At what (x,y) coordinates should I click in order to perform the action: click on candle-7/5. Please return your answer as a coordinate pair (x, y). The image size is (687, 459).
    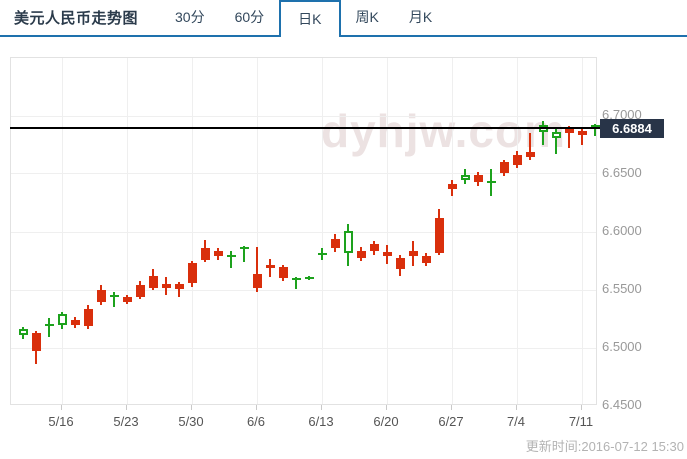
    Looking at the image, I should click on (530, 154).